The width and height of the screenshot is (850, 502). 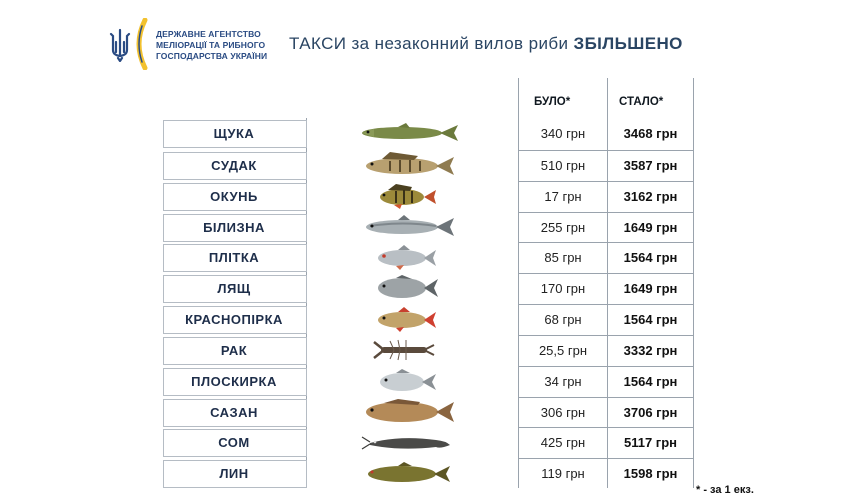 I want to click on species-name: РАК, so click(x=234, y=350).